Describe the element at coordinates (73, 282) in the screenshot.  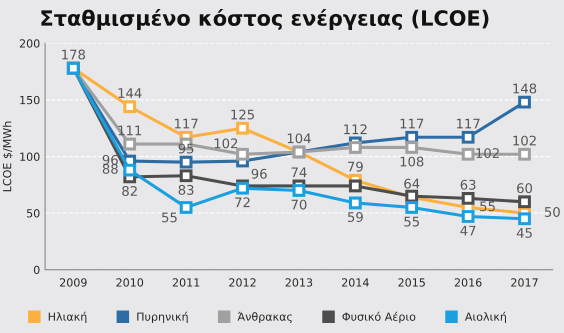
I see `x-tick-label: 2009` at that location.